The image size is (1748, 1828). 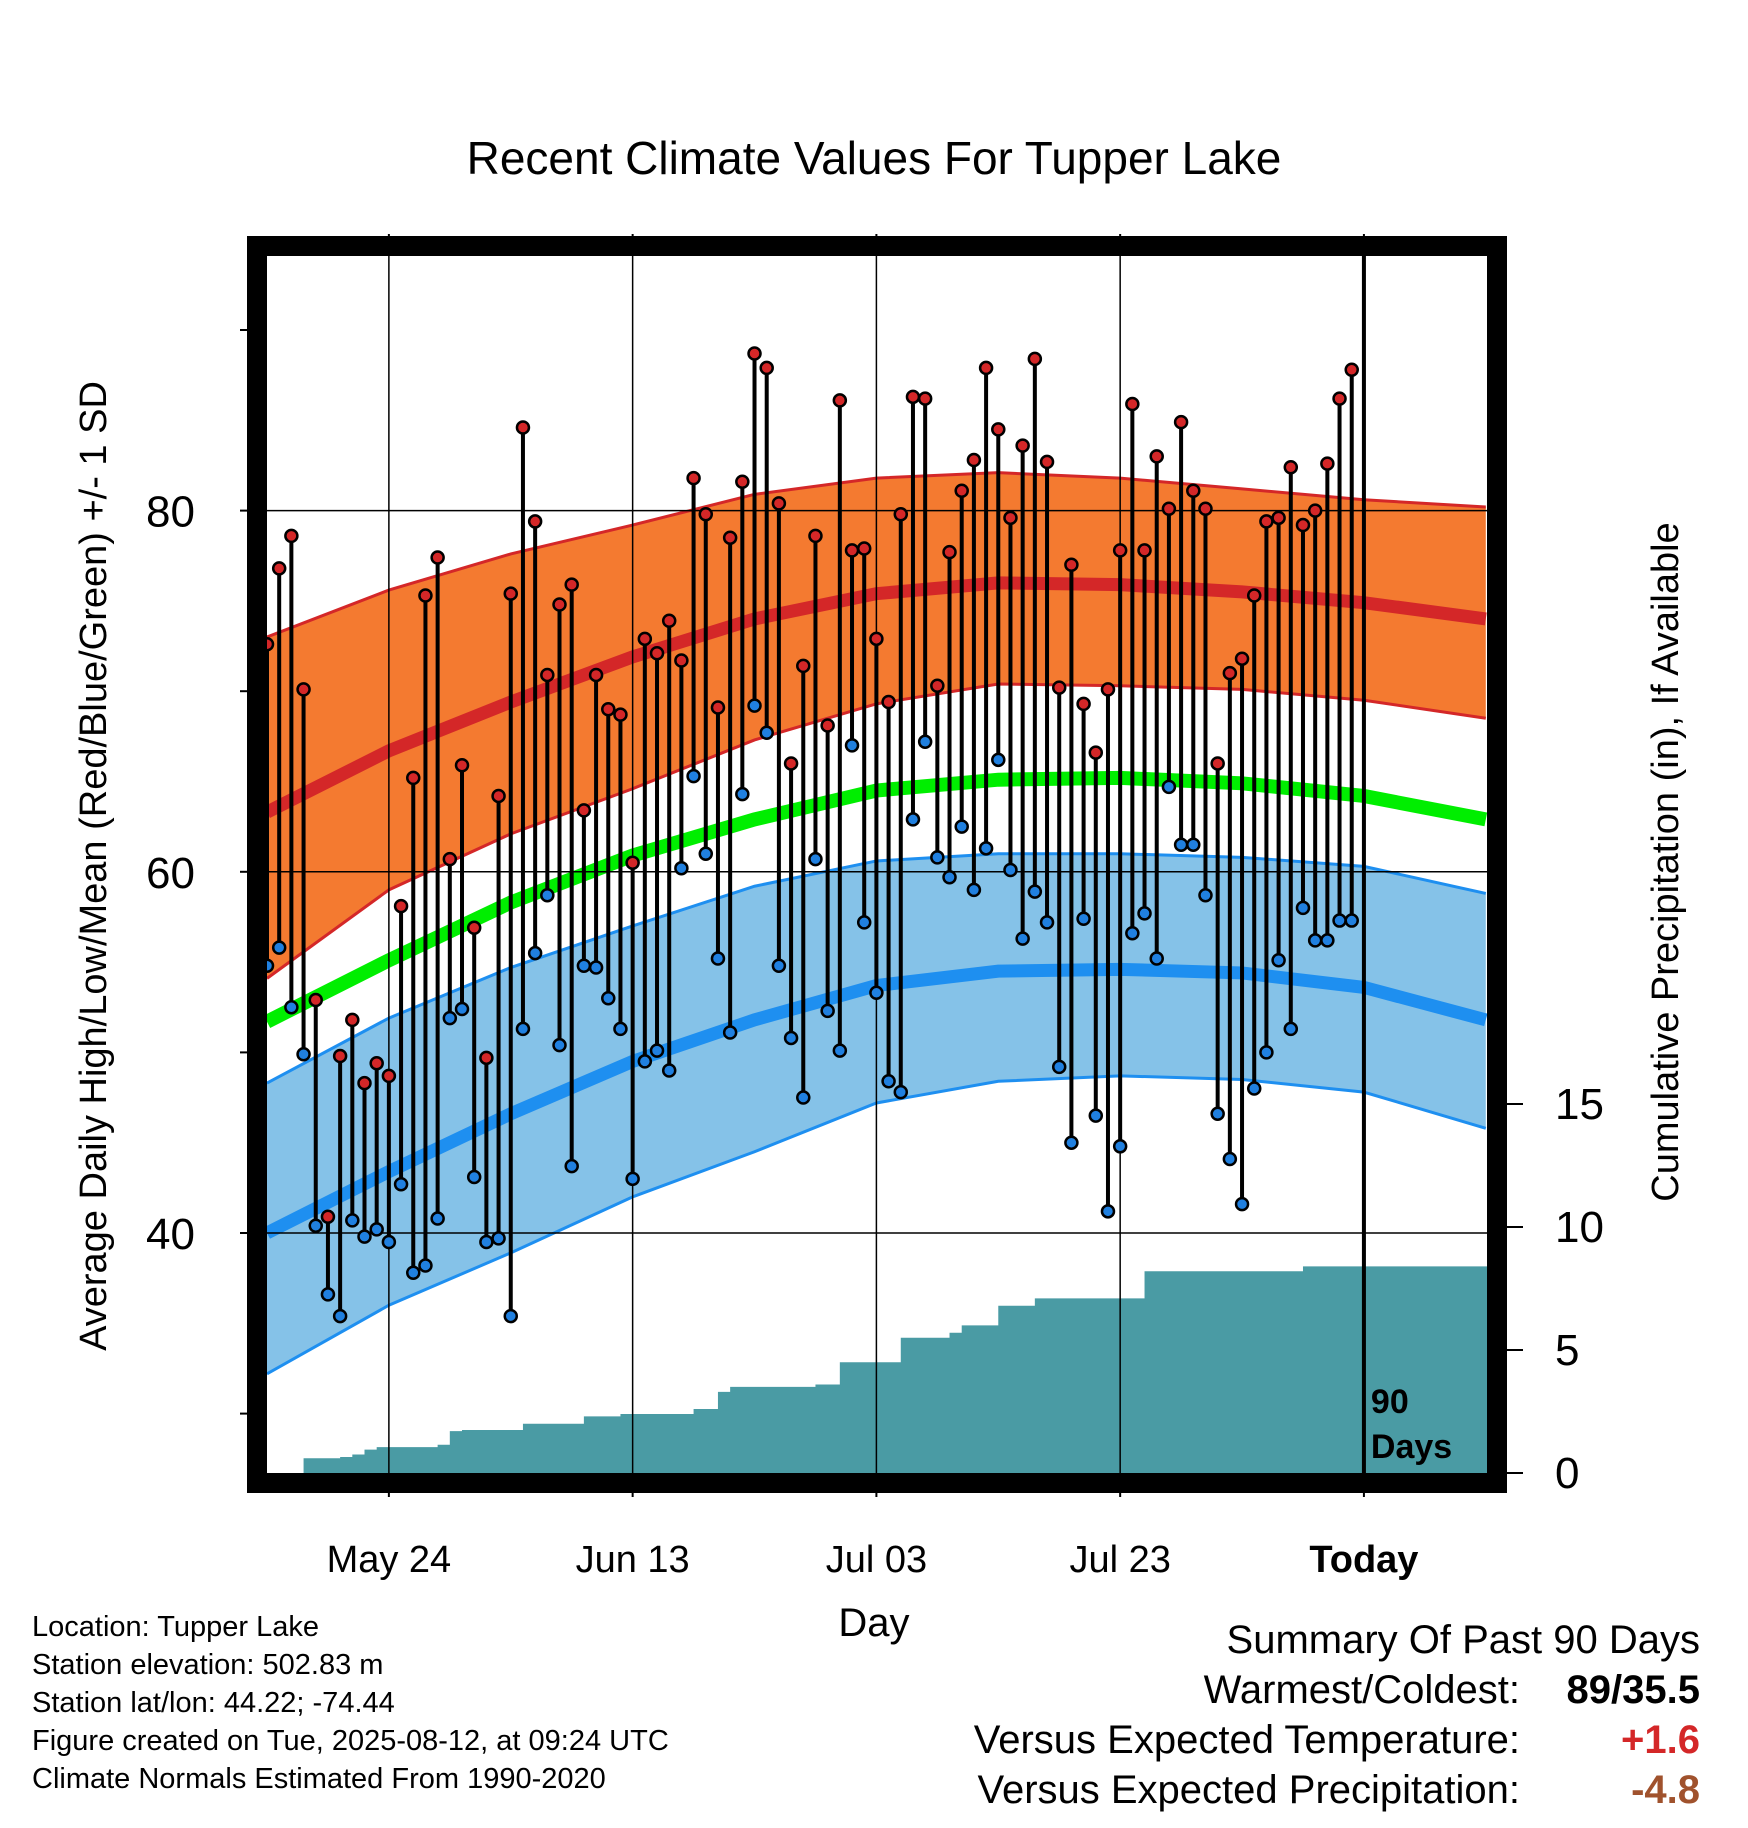 What do you see at coordinates (1361, 1690) in the screenshot?
I see `summary-warmest-label: Warmest/Coldest:` at bounding box center [1361, 1690].